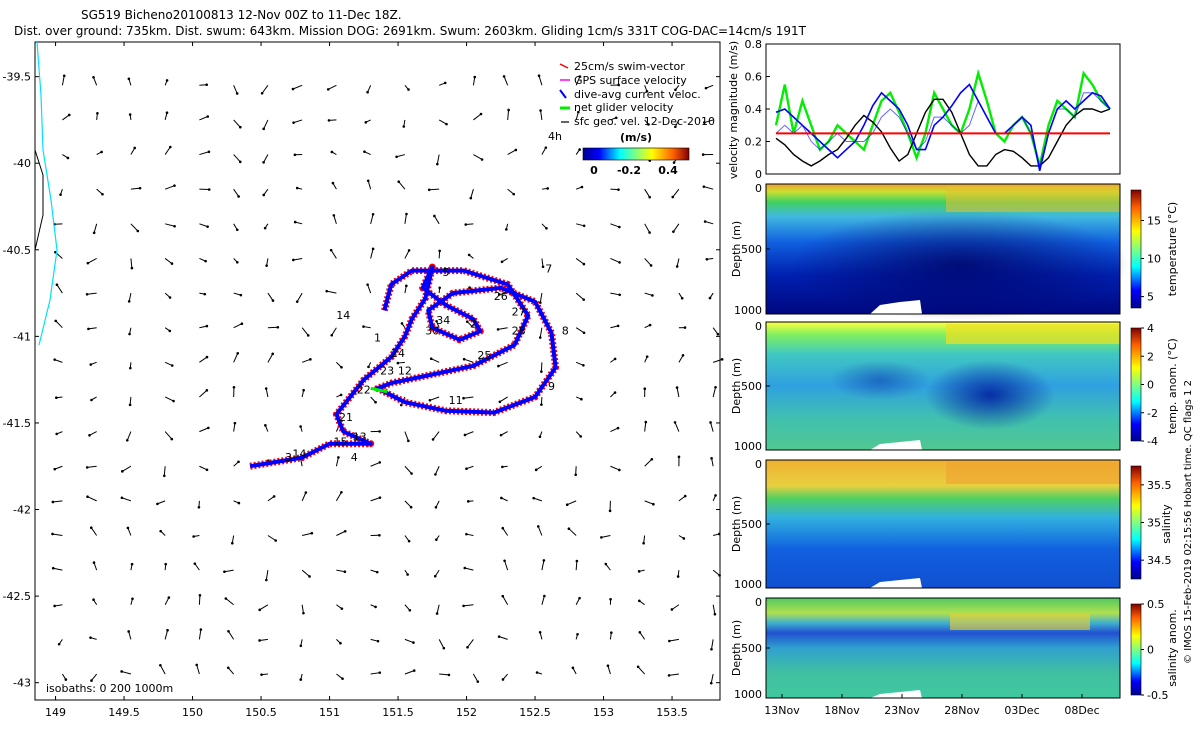 Image resolution: width=1200 pixels, height=750 pixels. What do you see at coordinates (594, 170) in the screenshot?
I see `legend-cb-tick-0: 0` at bounding box center [594, 170].